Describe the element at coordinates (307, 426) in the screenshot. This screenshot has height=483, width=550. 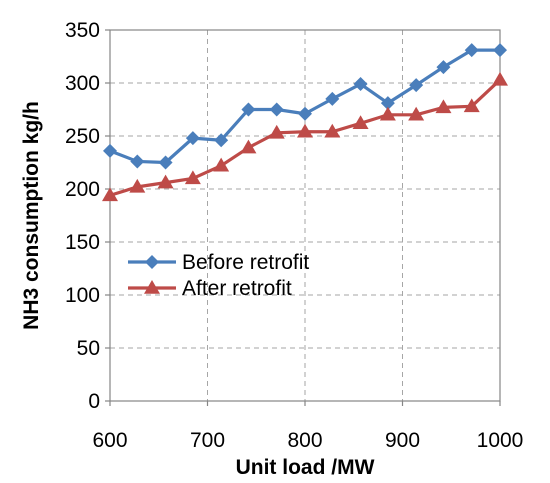
I see `x-axis-ticks: 600 700 800 900 1000` at that location.